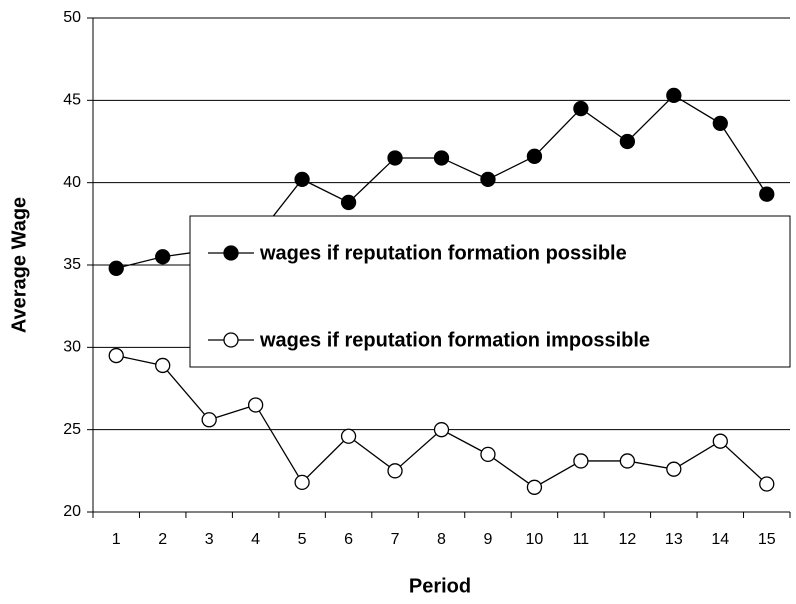 This screenshot has height=604, width=796. Describe the element at coordinates (72, 511) in the screenshot. I see `y-tick-label: 20` at that location.